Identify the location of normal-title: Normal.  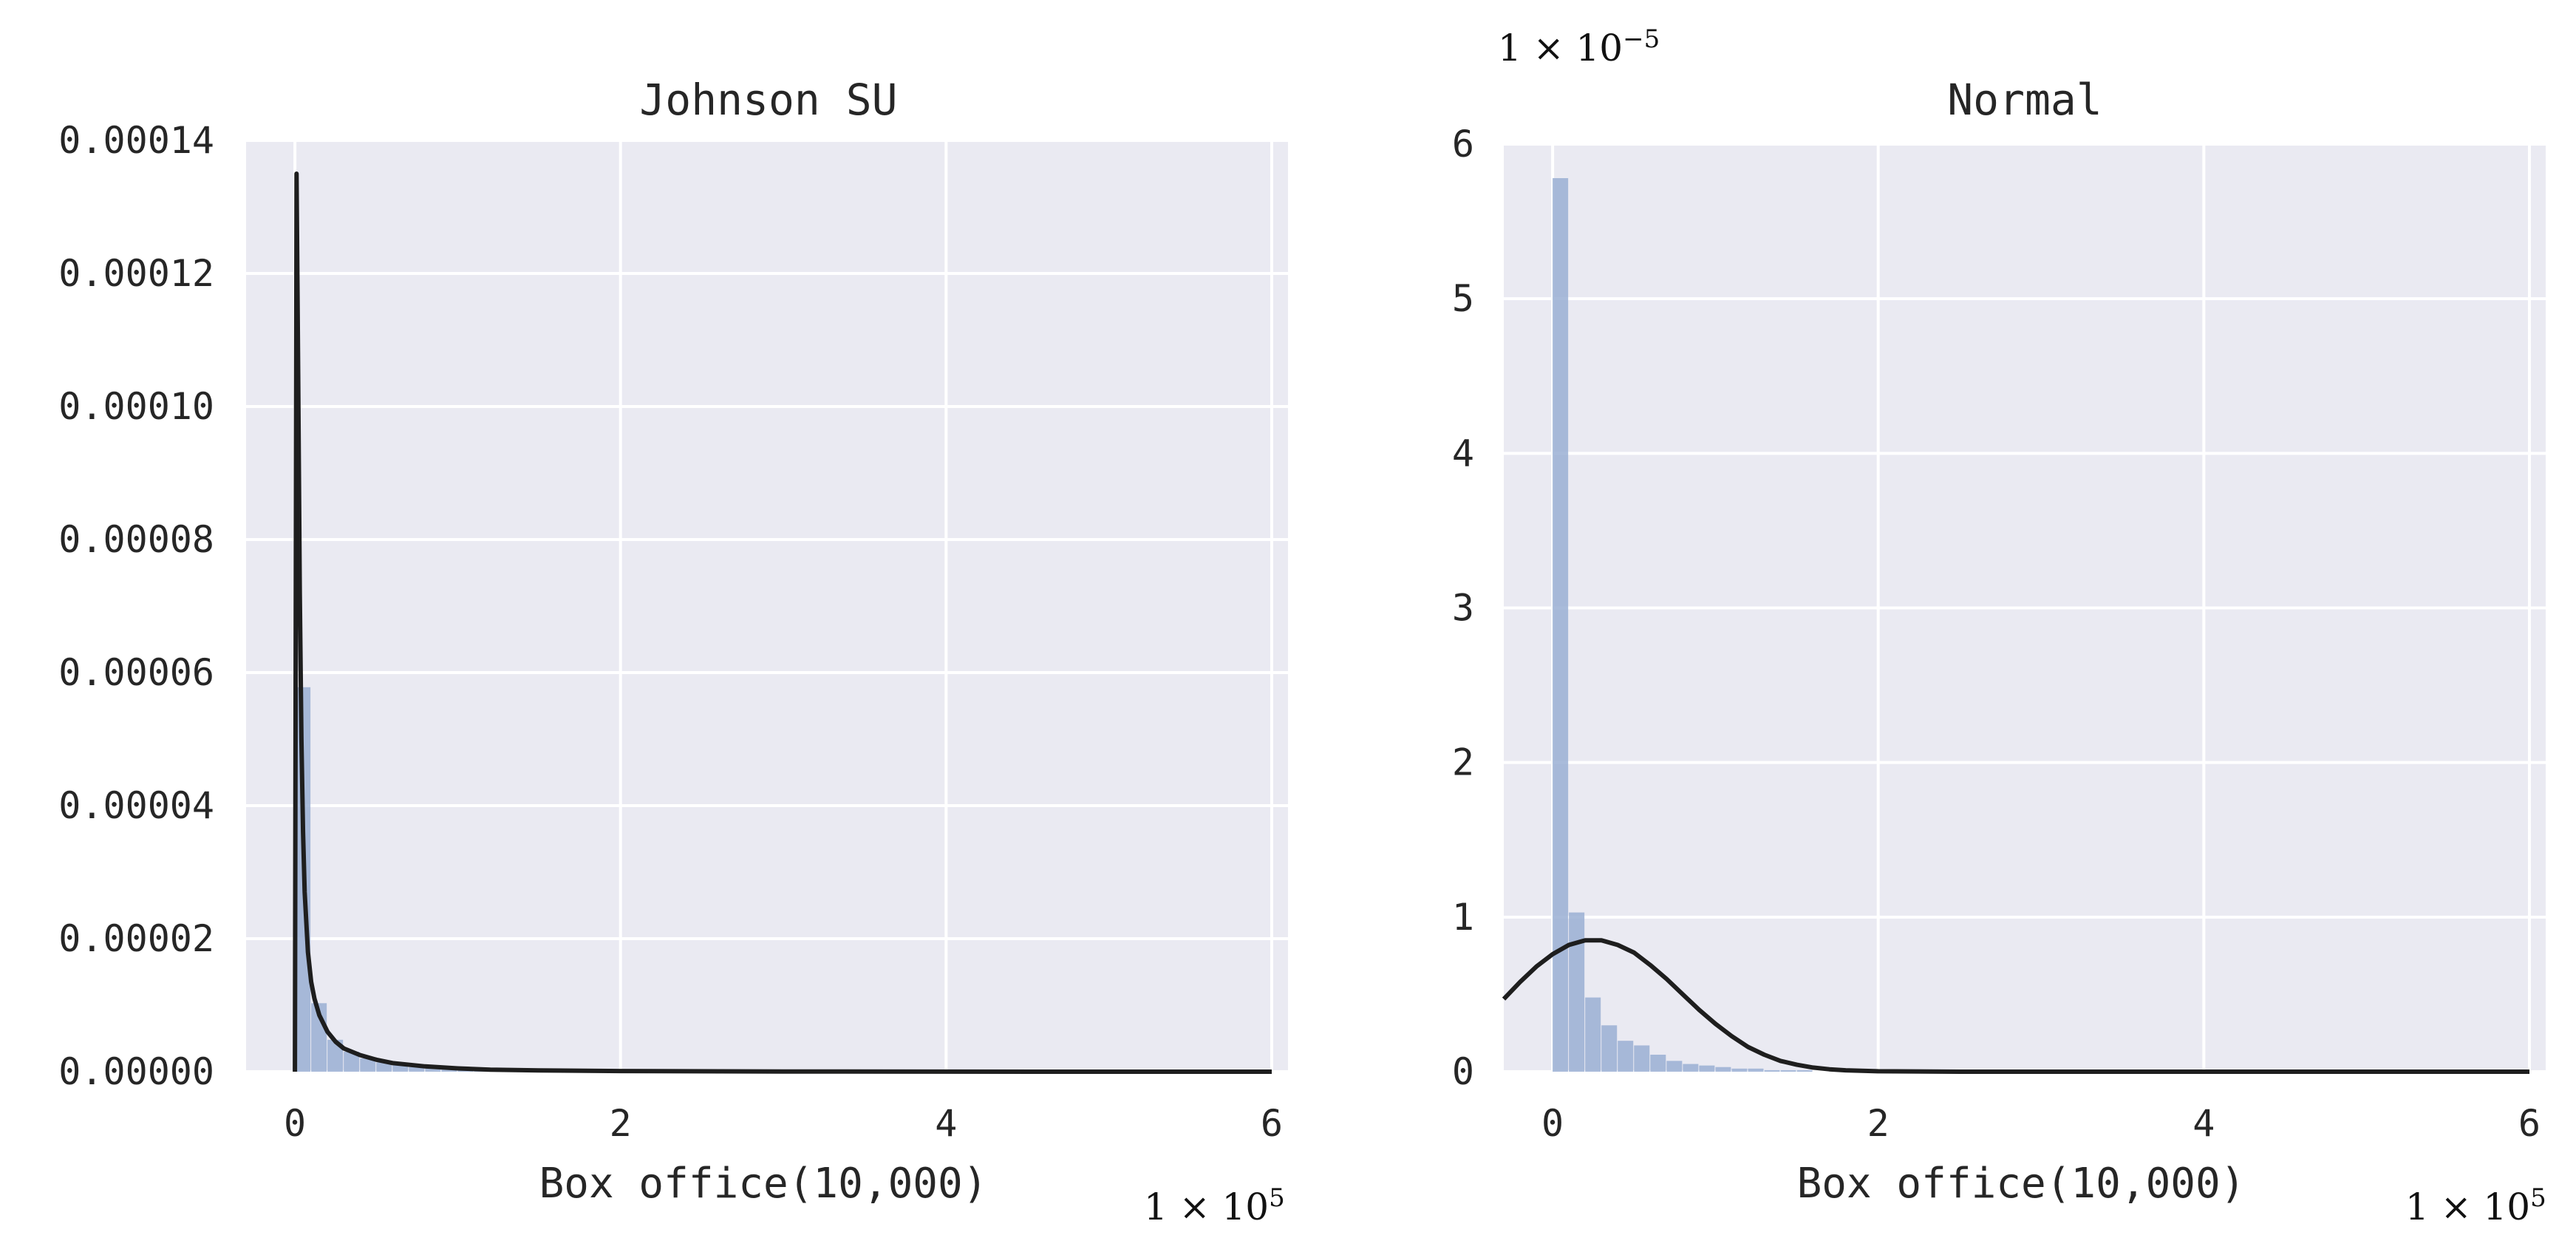
(2024, 100).